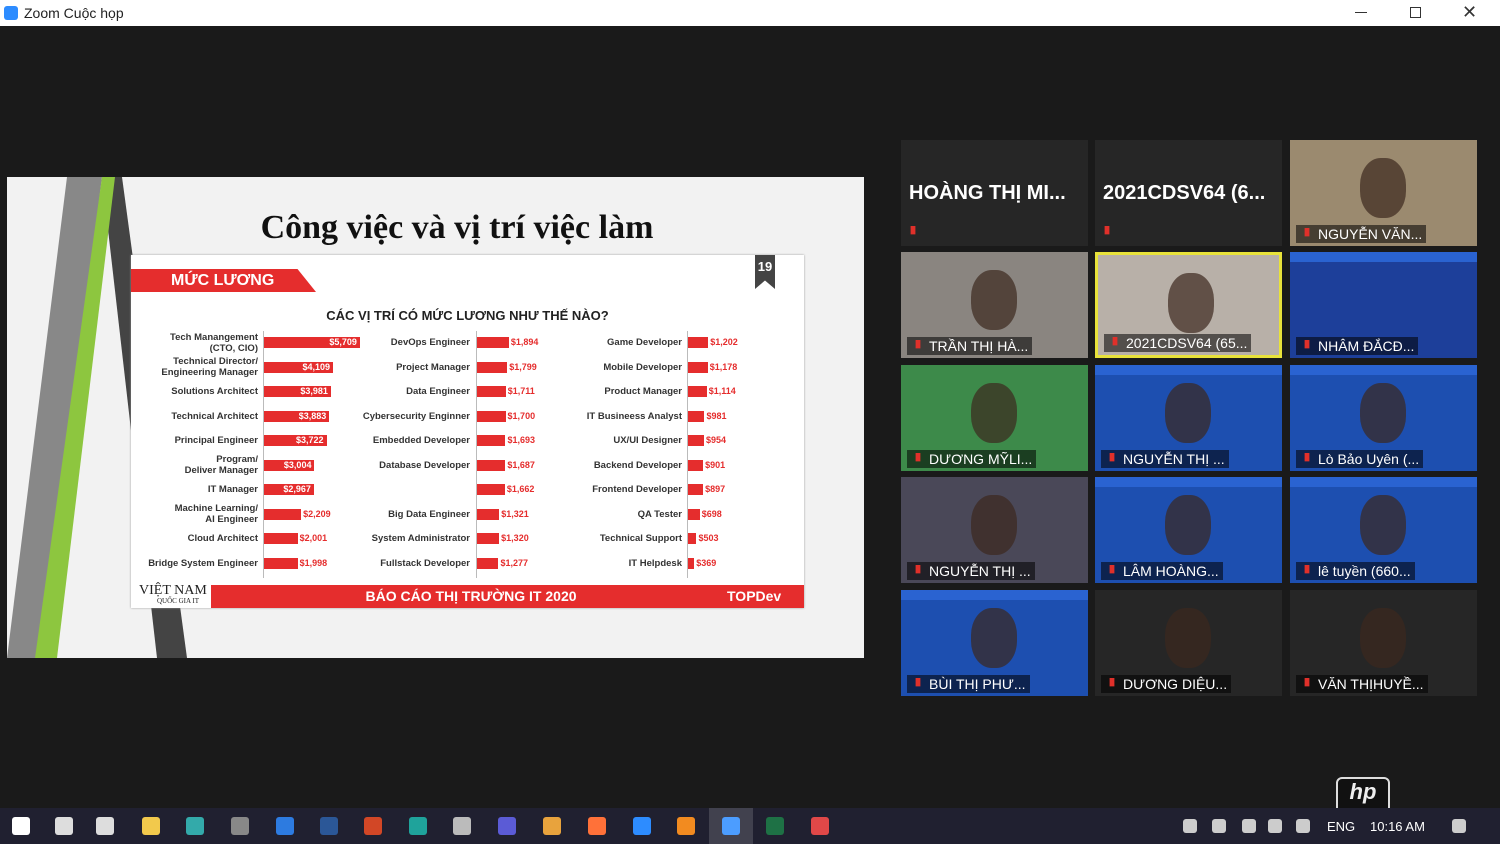 The height and width of the screenshot is (844, 1500). I want to click on clock: 10:16 AM, so click(1397, 826).